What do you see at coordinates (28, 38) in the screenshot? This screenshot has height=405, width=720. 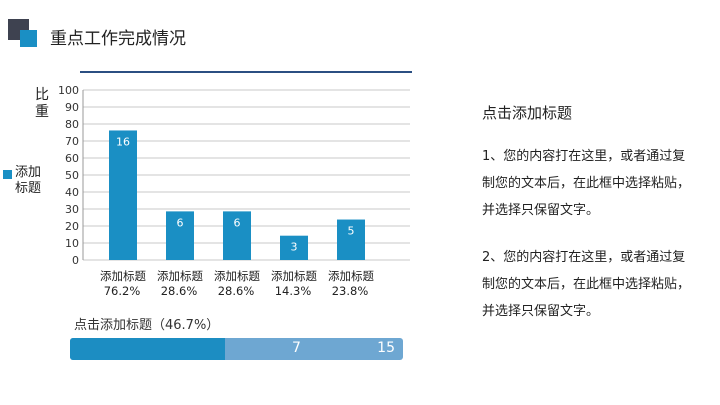 I see `logo-blue-square` at bounding box center [28, 38].